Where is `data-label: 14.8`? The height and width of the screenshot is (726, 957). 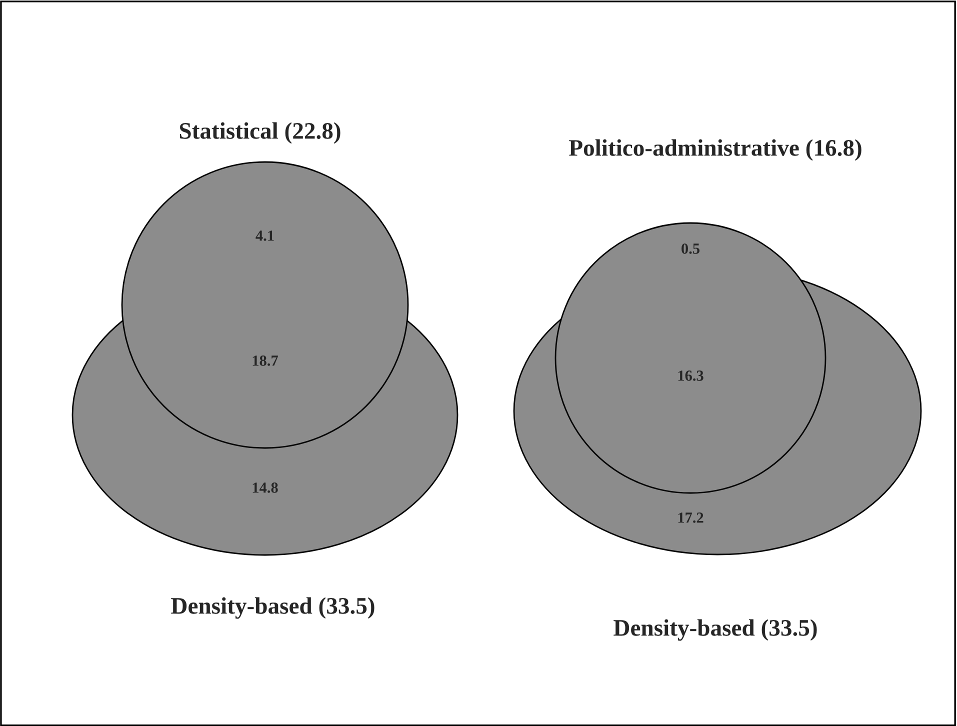 data-label: 14.8 is located at coordinates (265, 487).